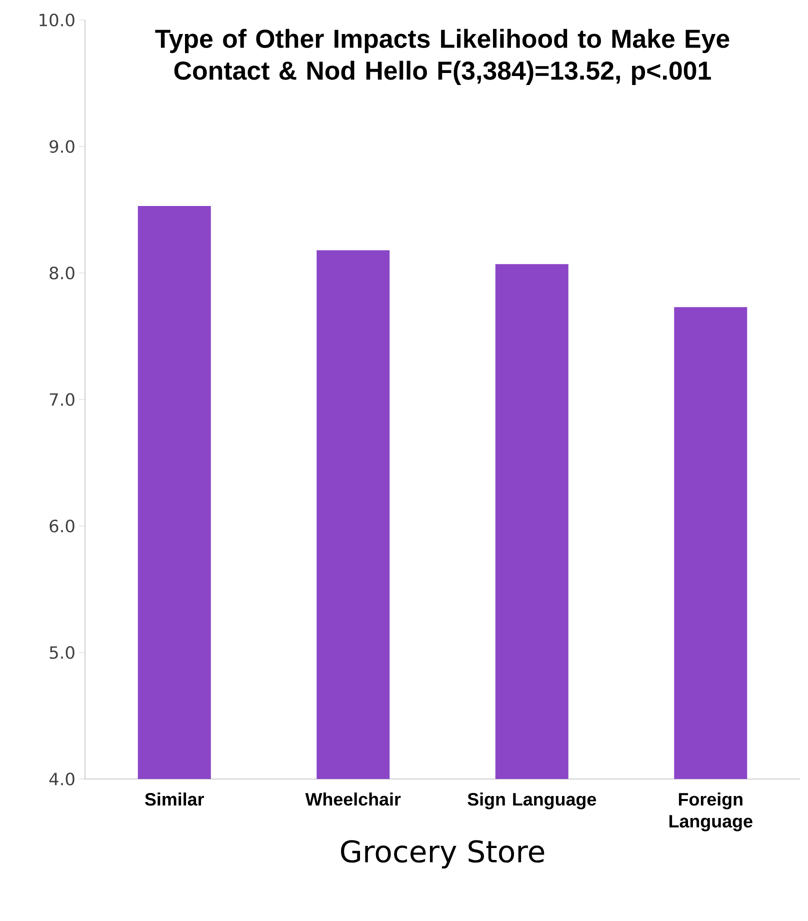 The image size is (808, 921). What do you see at coordinates (174, 799) in the screenshot?
I see `x-tick-label: Similar` at bounding box center [174, 799].